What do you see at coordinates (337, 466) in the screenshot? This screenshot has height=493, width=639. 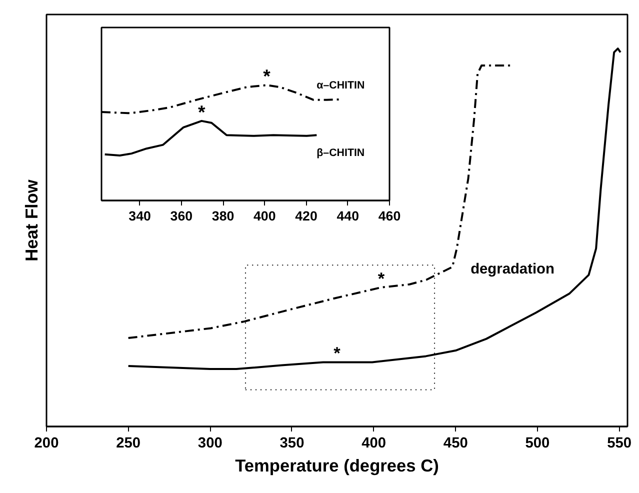 I see `x-axis-title: Temperature (degrees C)` at bounding box center [337, 466].